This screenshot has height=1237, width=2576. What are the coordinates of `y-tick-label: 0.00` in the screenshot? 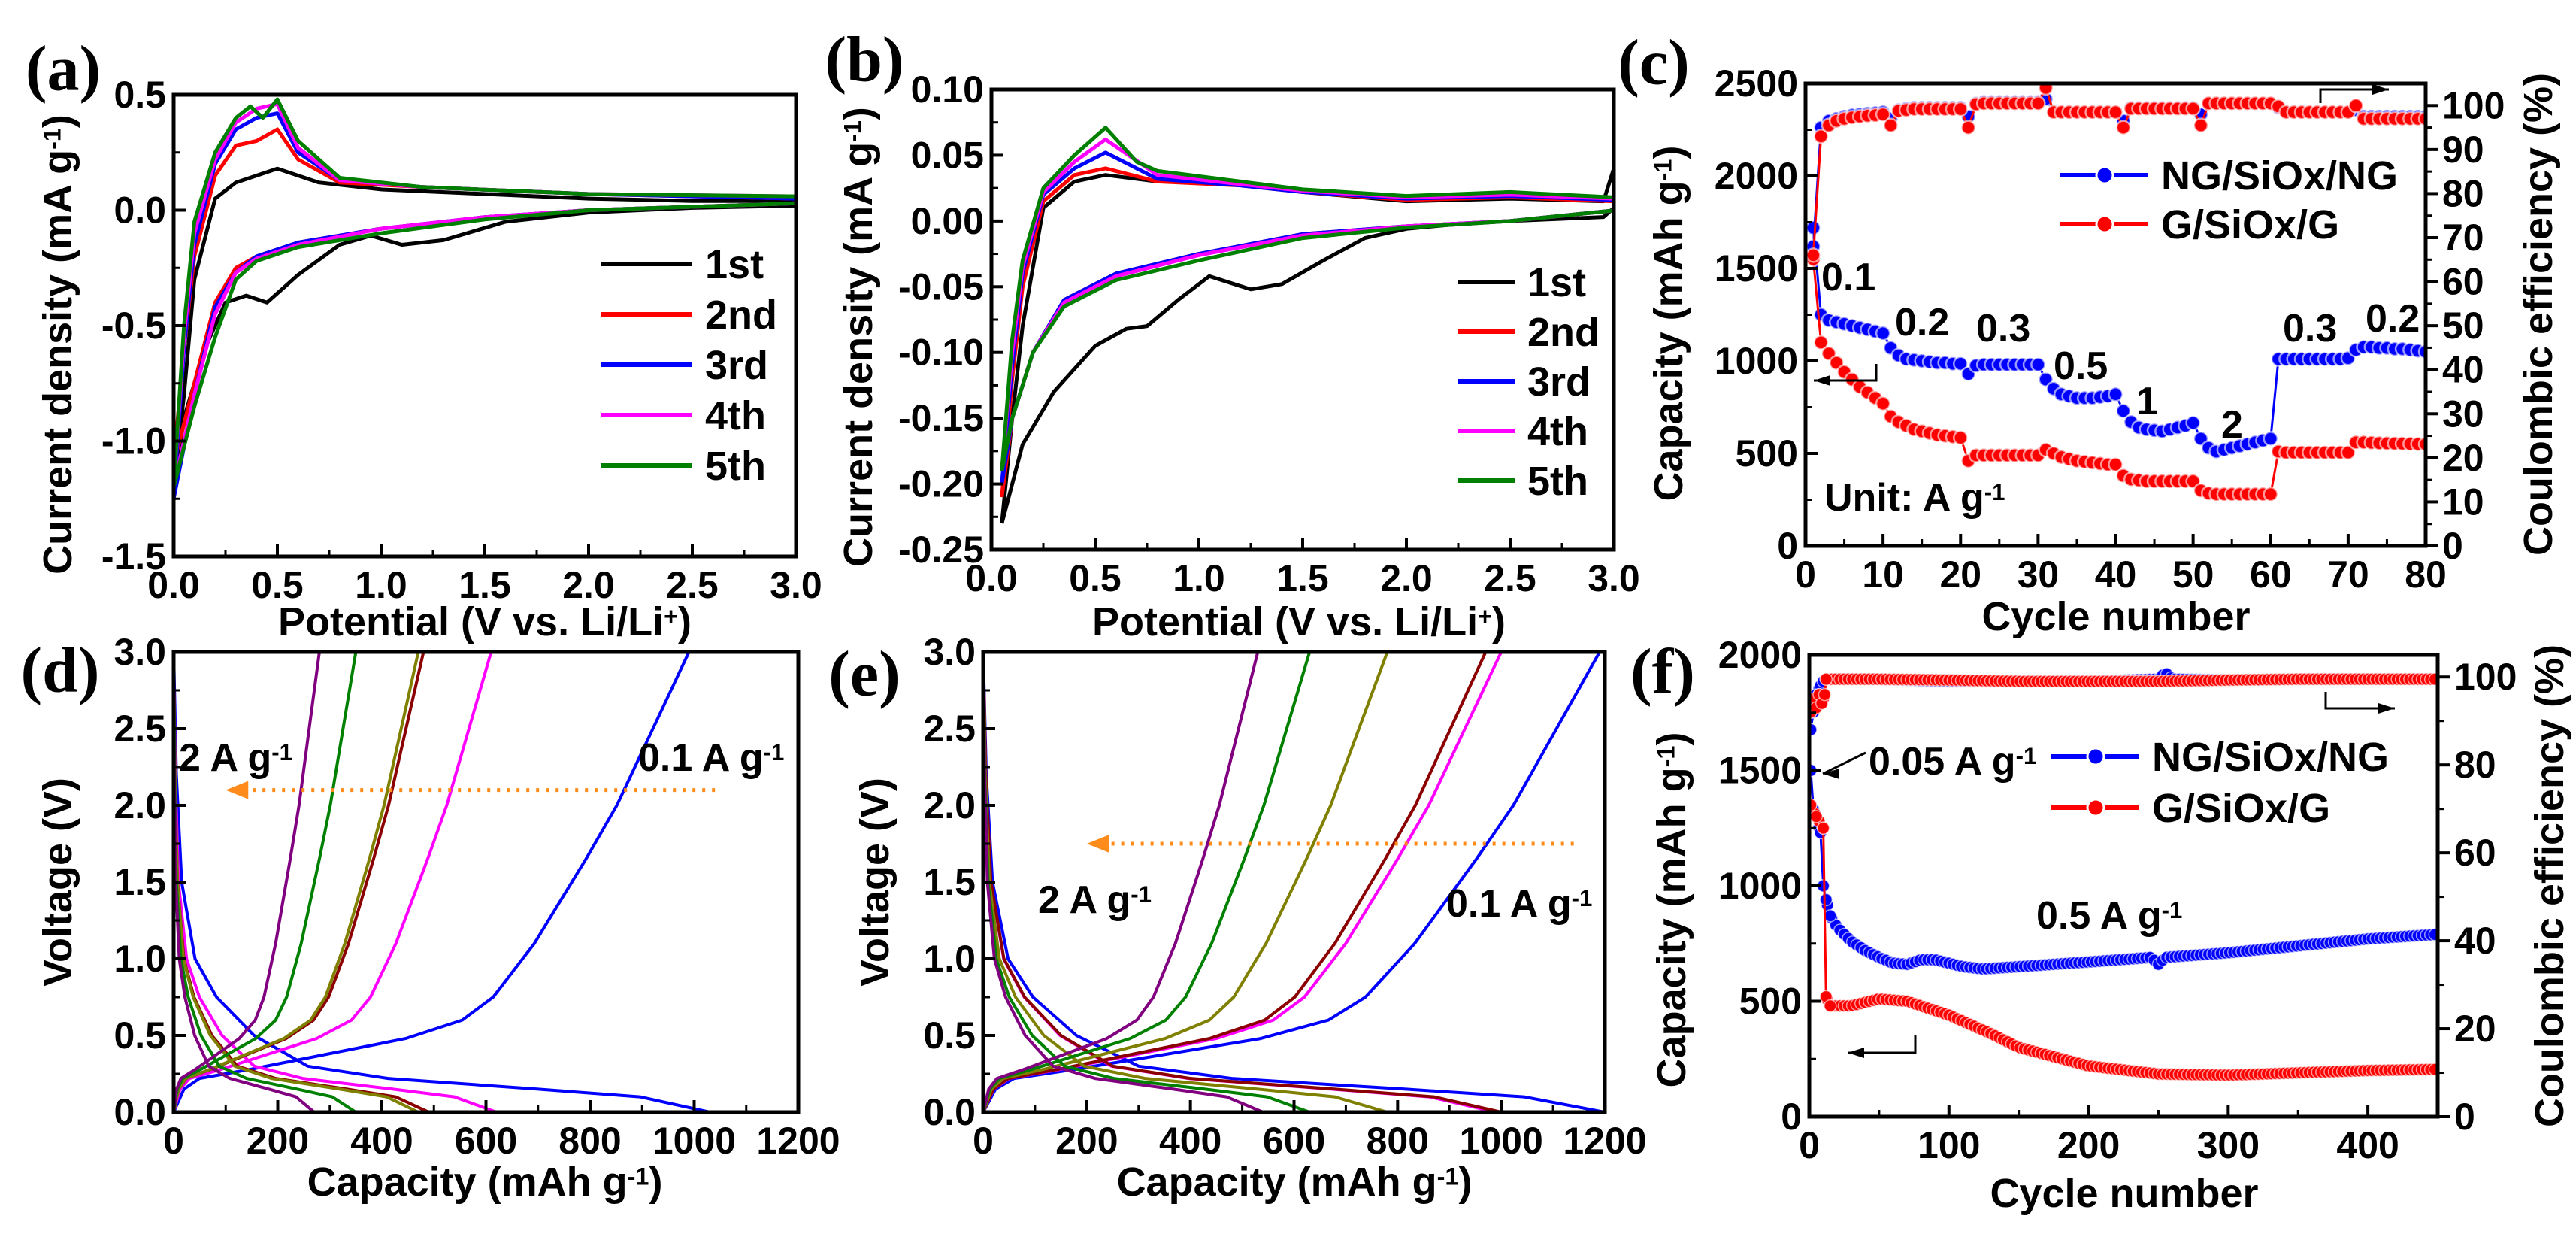 It's located at (947, 221).